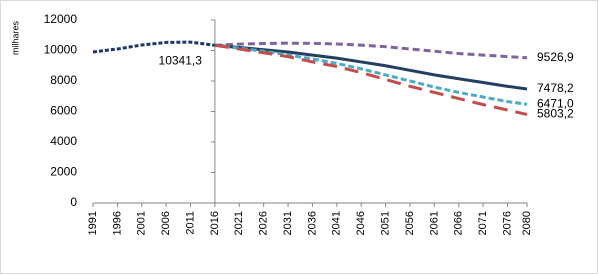  I want to click on x-tick-label: 2041, so click(337, 223).